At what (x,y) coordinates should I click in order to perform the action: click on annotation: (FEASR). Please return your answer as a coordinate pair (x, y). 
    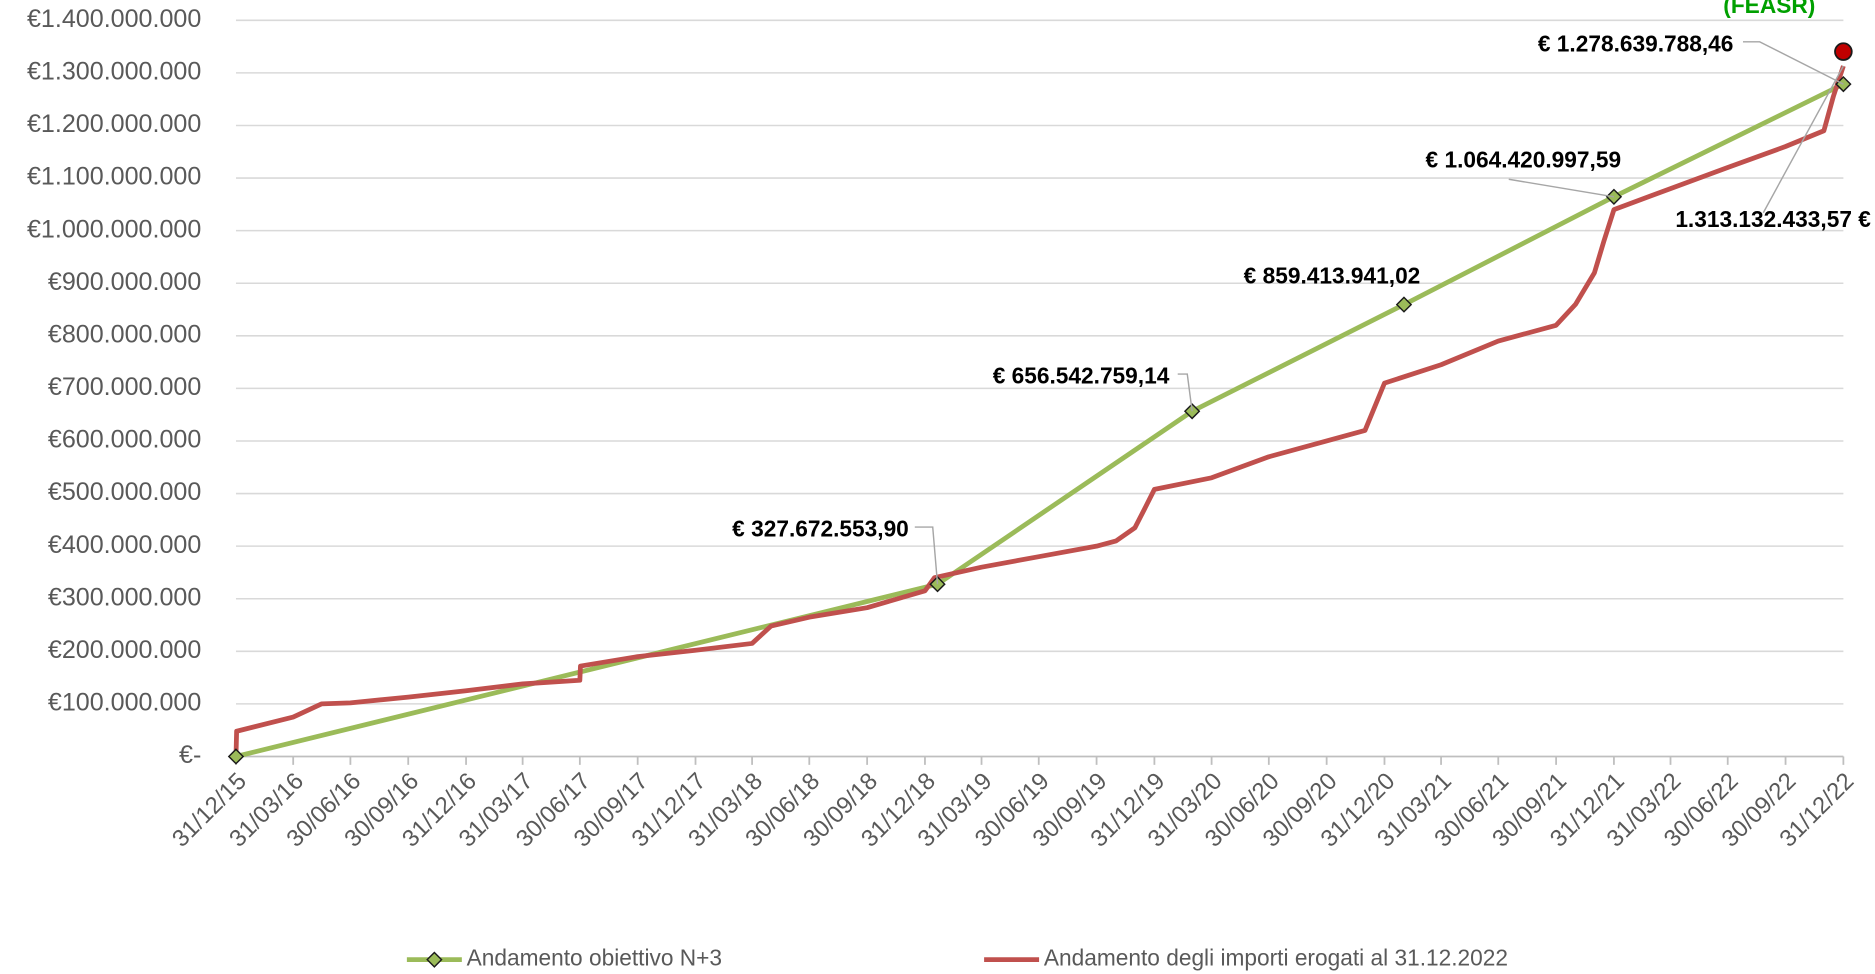
    Looking at the image, I should click on (1769, 9).